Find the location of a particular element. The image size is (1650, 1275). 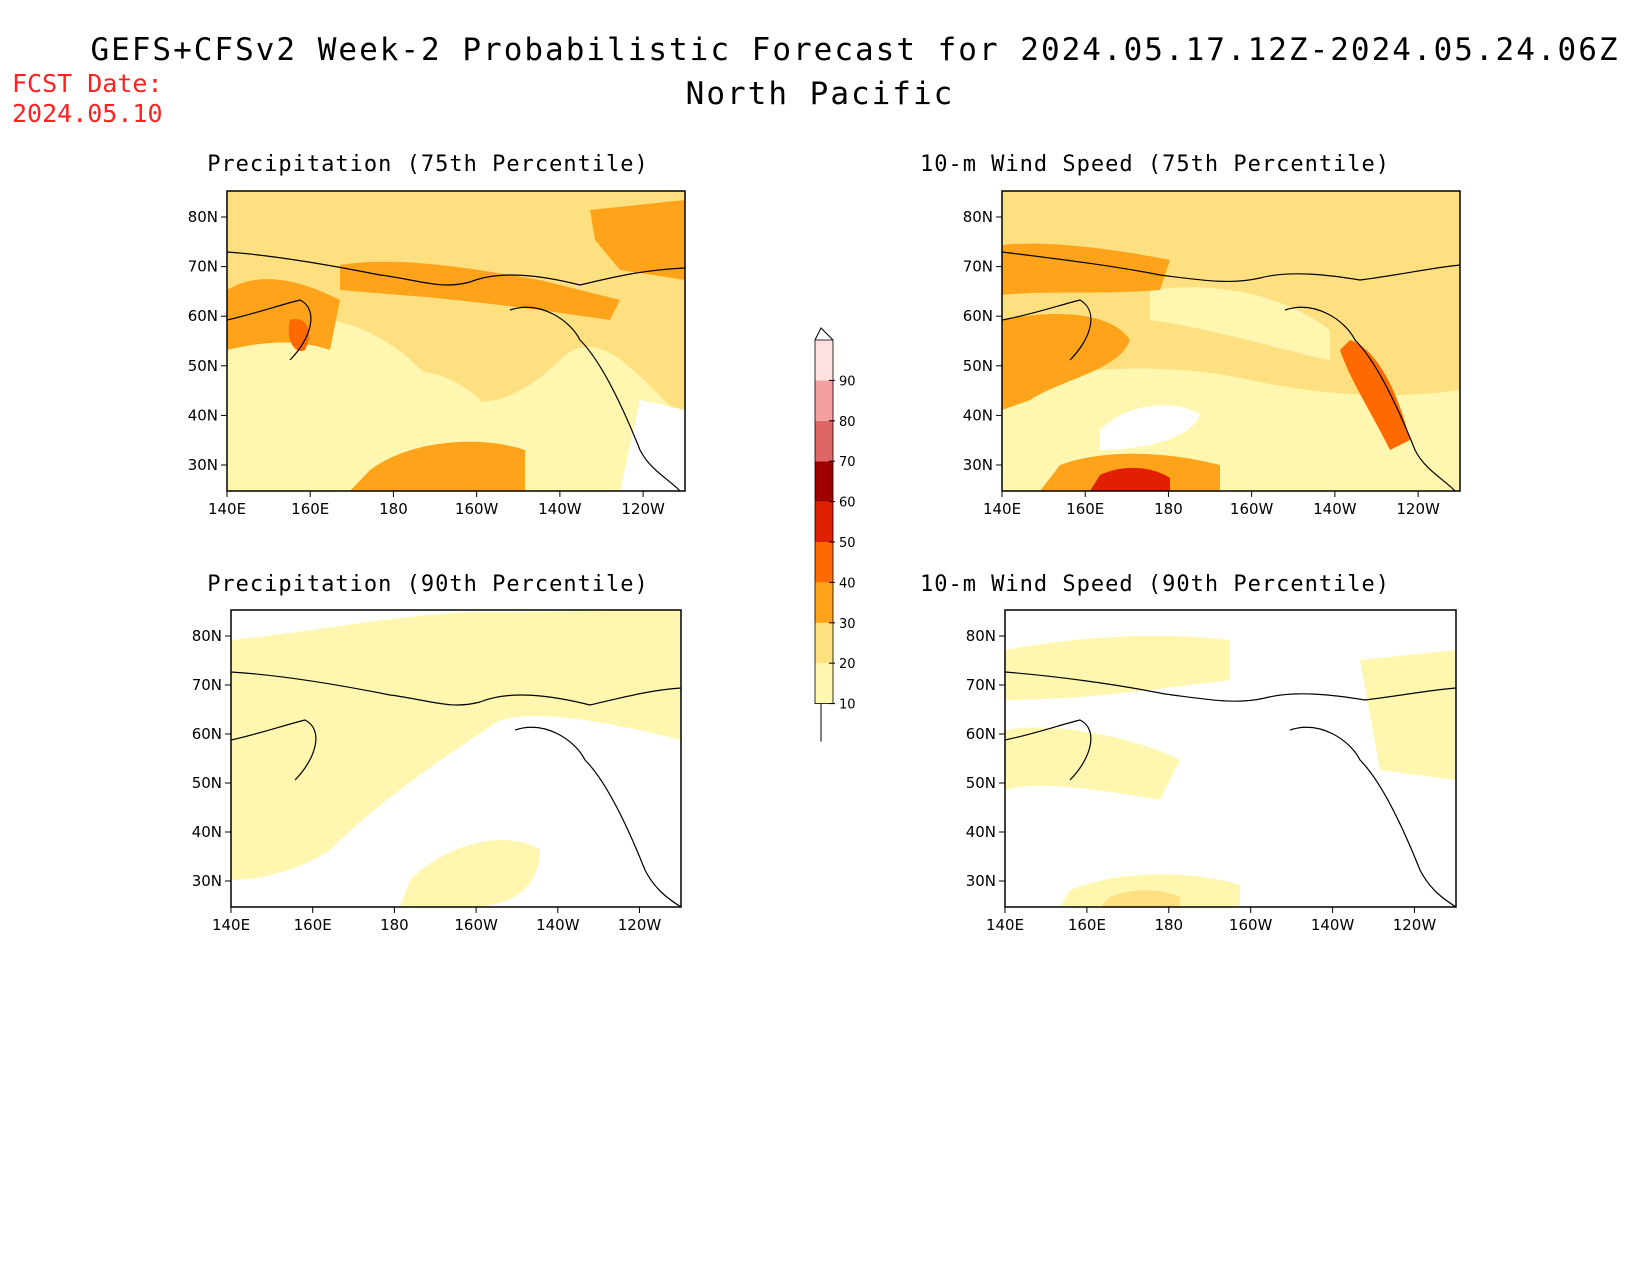

colorbar-label: 20 is located at coordinates (847, 664).